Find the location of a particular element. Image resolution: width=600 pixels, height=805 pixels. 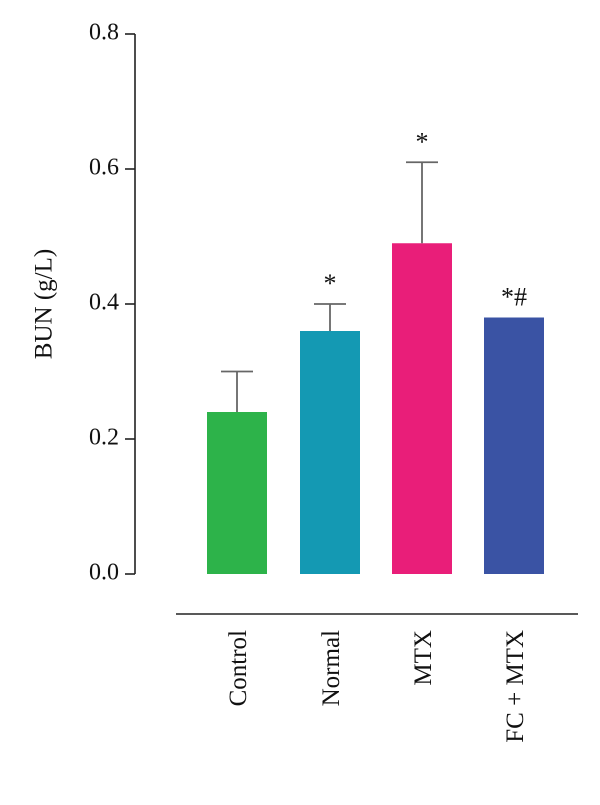

significance-marker: *# is located at coordinates (514, 297).